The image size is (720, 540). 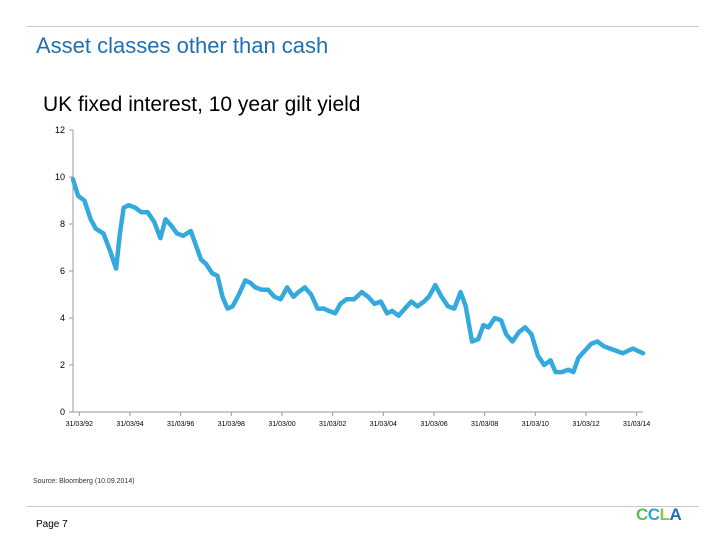 I want to click on logo-letter: L, so click(x=664, y=514).